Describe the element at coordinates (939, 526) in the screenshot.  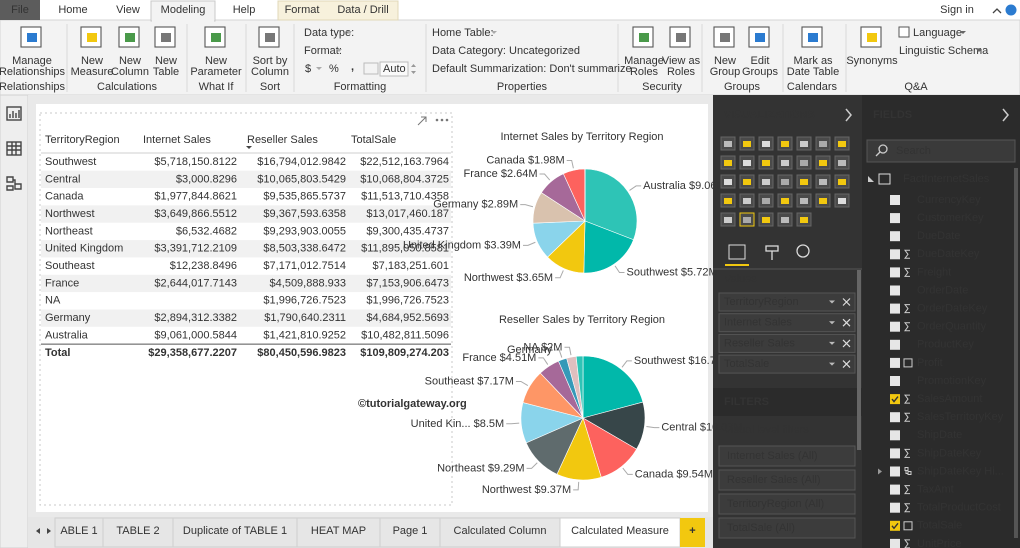
I see `field-name: TotalSale` at that location.